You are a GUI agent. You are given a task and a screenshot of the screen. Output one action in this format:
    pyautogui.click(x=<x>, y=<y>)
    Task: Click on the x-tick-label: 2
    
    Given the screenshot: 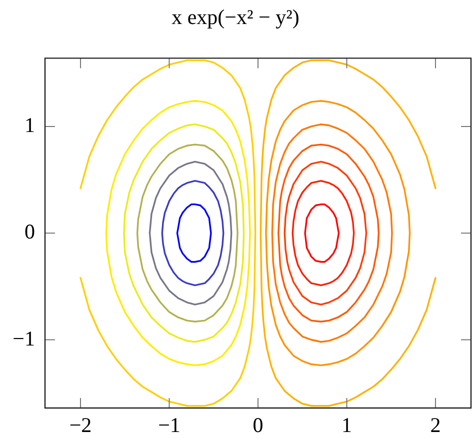 What is the action you would take?
    pyautogui.click(x=435, y=425)
    